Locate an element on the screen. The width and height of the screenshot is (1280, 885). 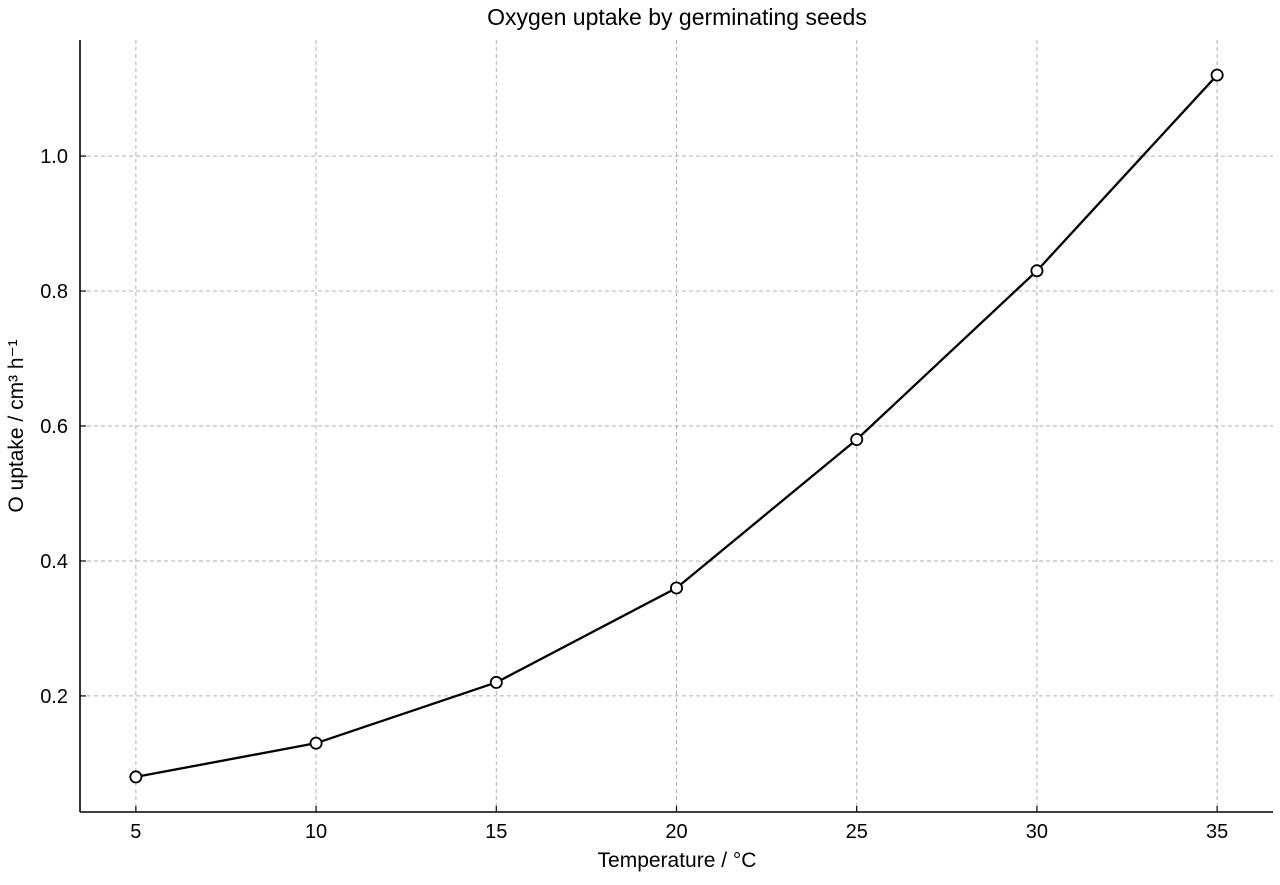
x-tick-label-1: 10 is located at coordinates (316, 832).